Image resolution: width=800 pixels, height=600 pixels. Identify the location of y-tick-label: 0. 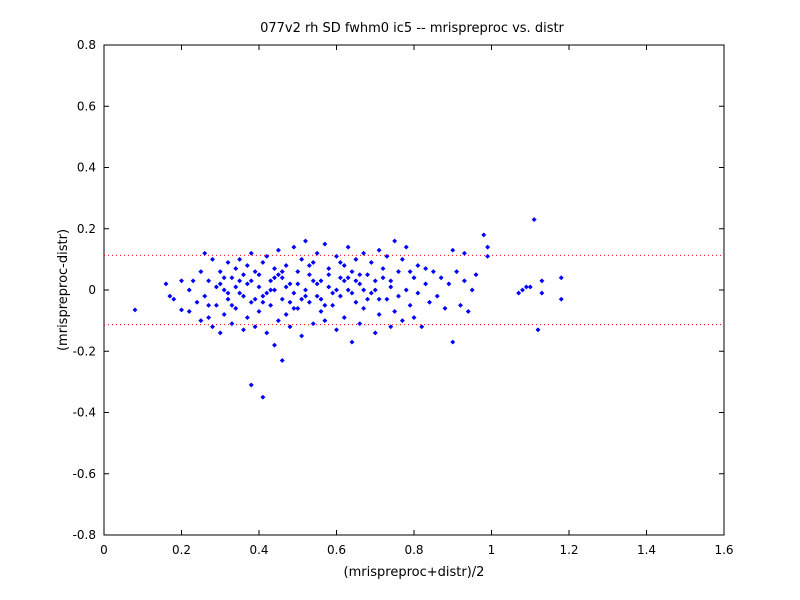
(92, 290).